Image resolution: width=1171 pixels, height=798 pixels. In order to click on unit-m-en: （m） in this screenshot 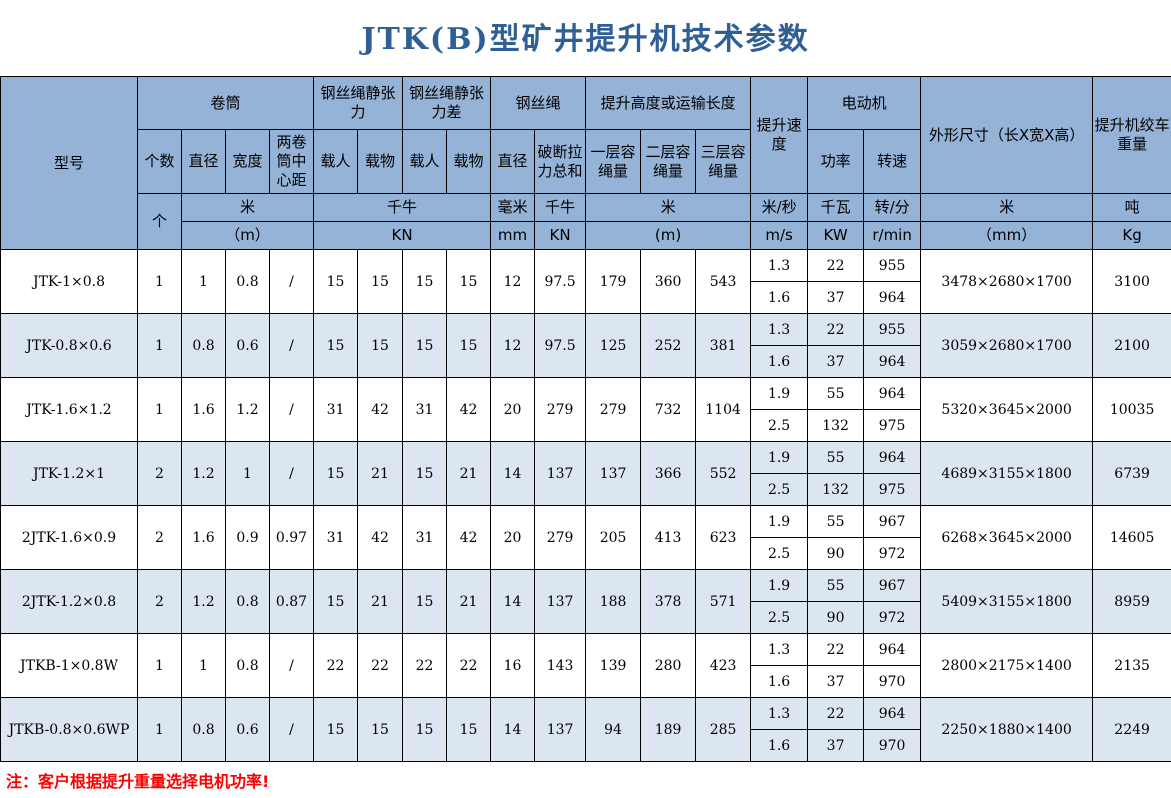, I will do `click(248, 236)`.